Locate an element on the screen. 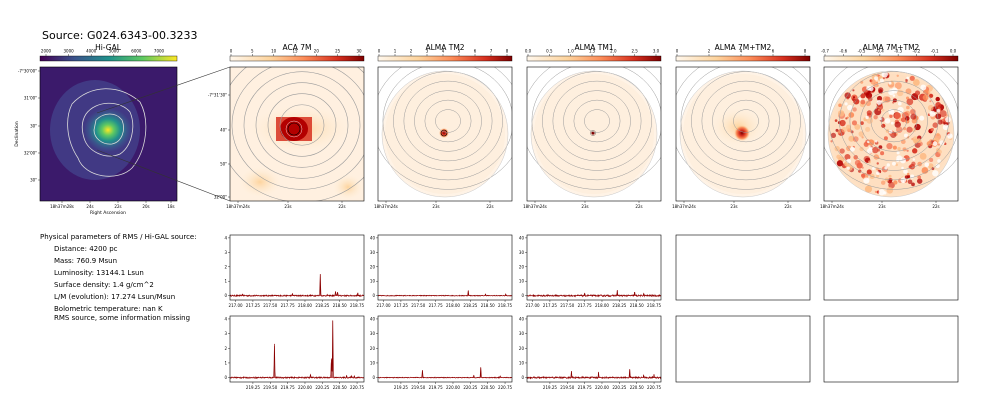  map-y-tick-label: 50" is located at coordinates (223, 164).